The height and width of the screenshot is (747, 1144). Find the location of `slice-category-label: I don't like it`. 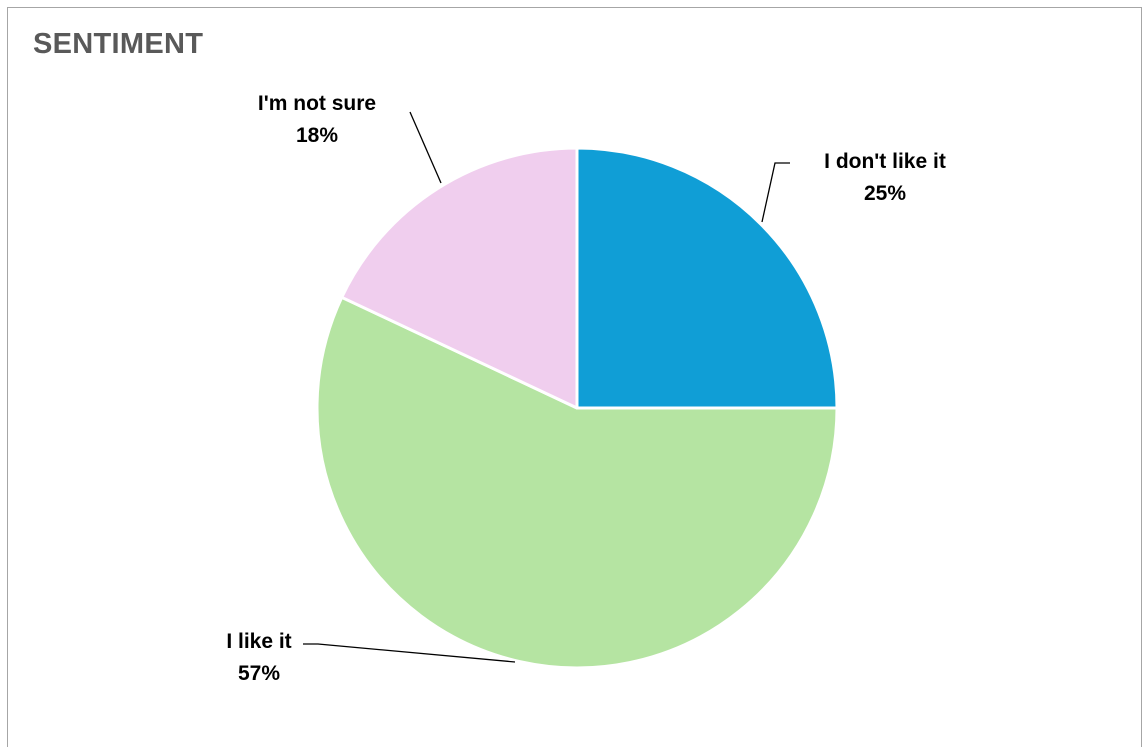

slice-category-label: I don't like it is located at coordinates (885, 161).